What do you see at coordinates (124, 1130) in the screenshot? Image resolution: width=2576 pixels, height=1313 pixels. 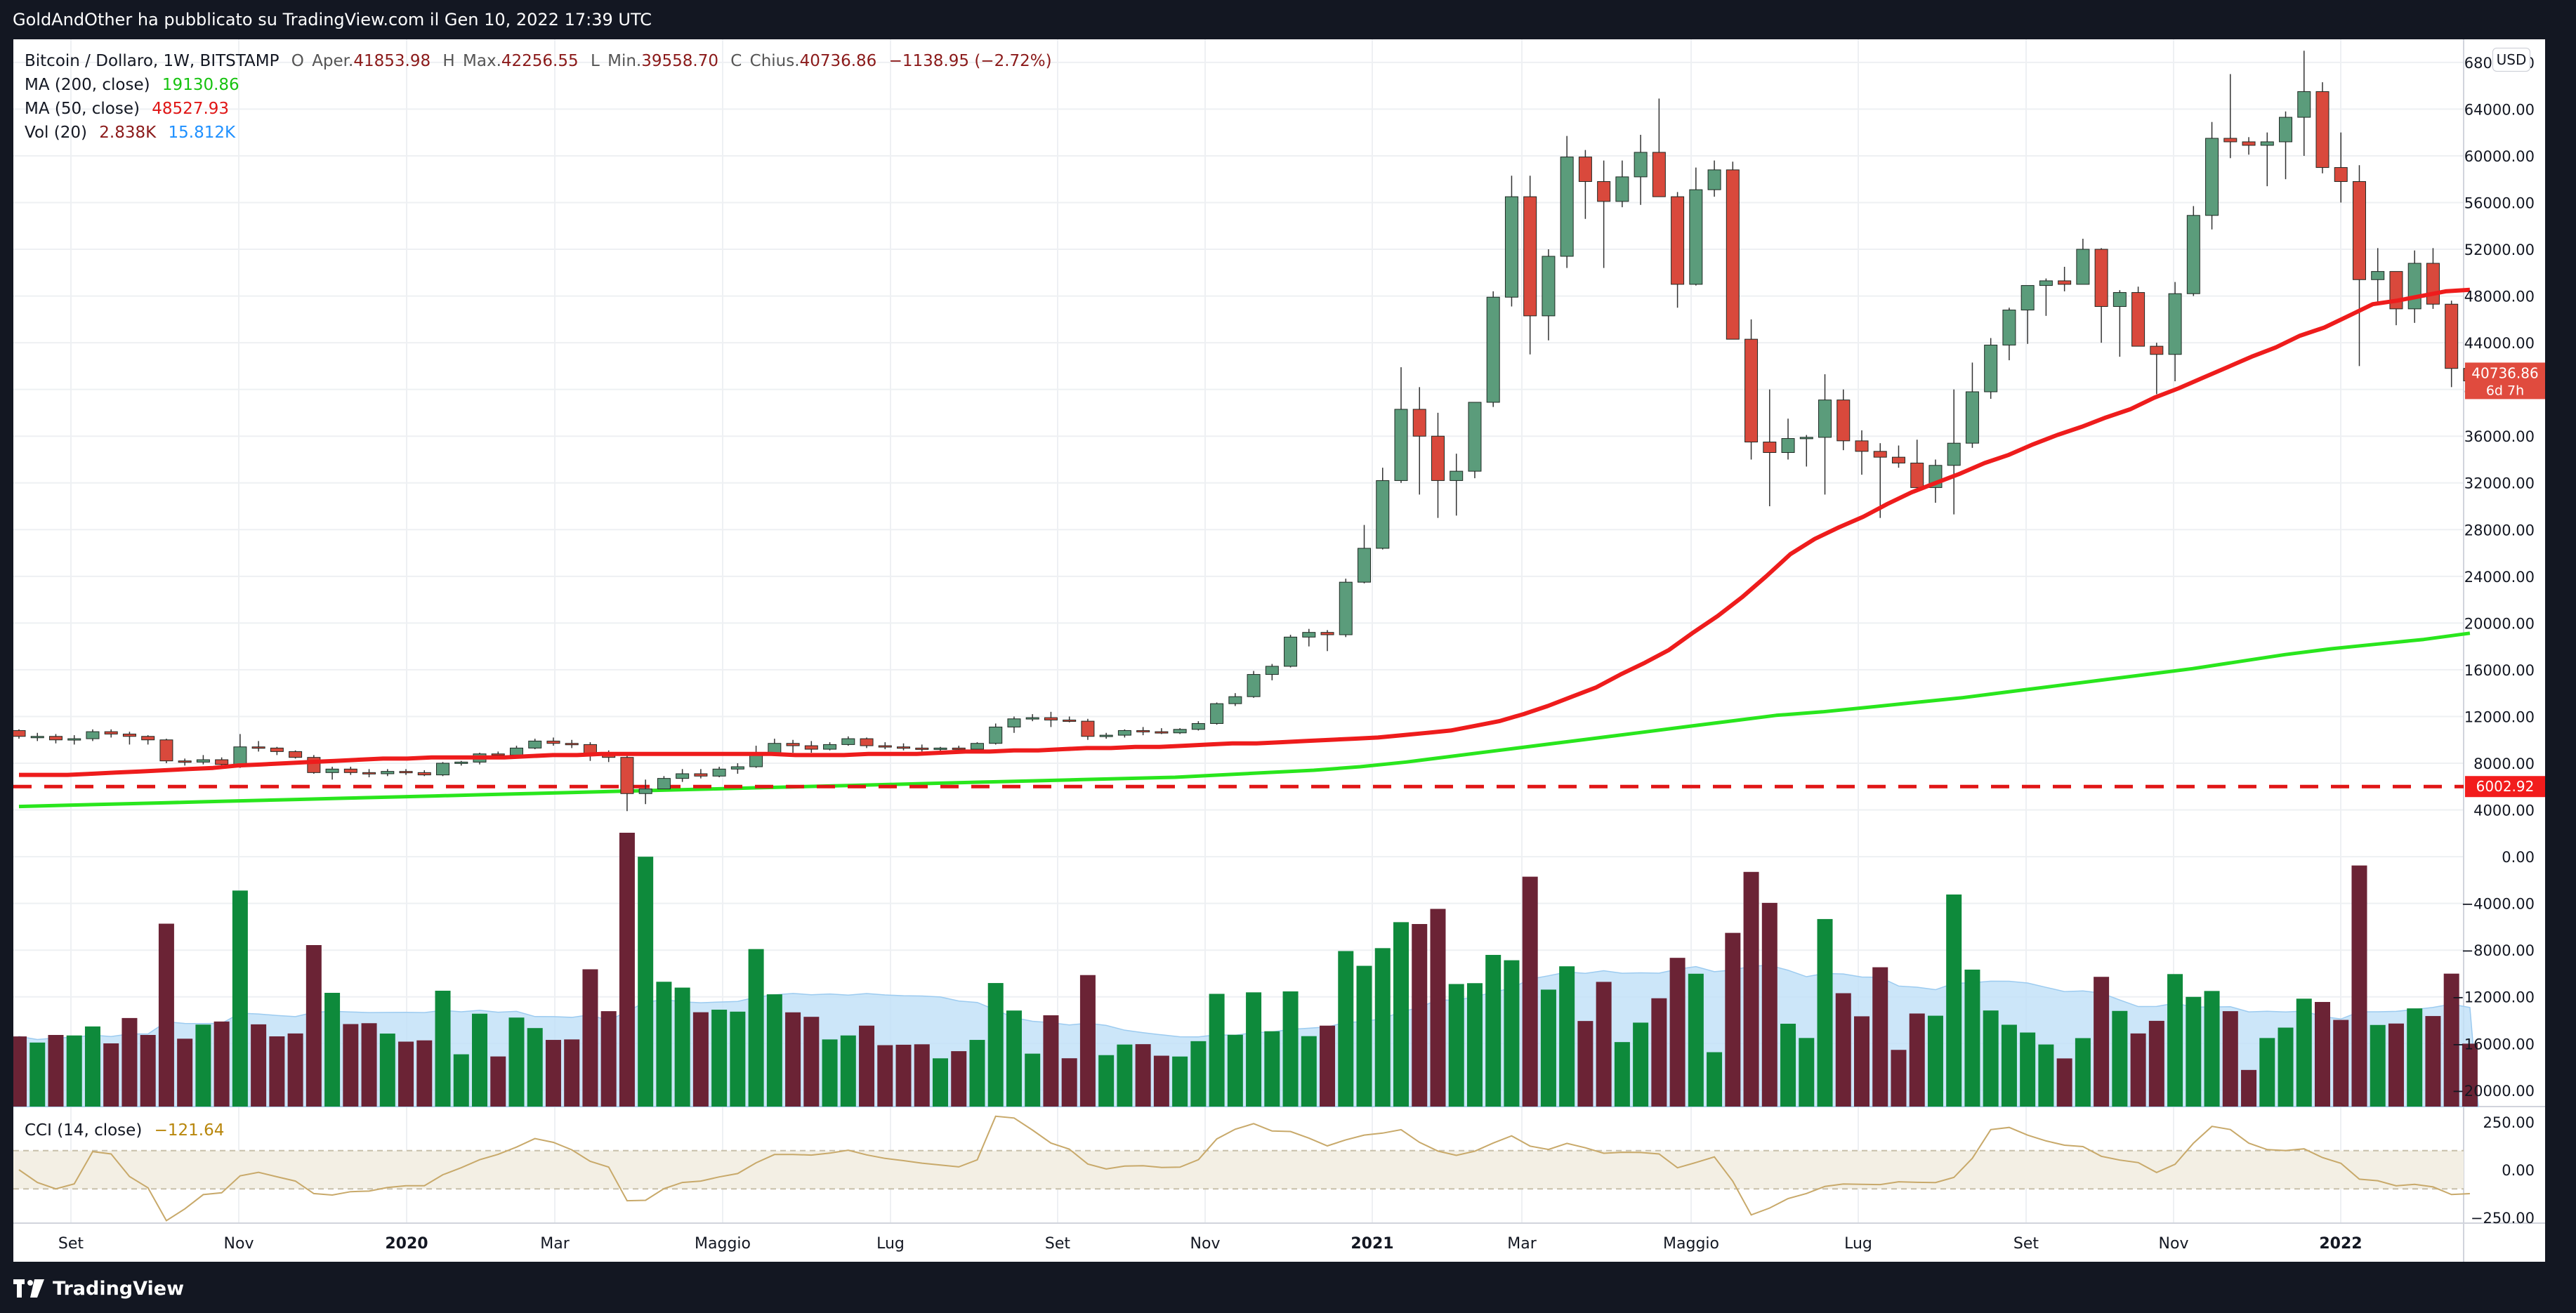 I see `cci-legend: CCI (14, close) −121.64` at bounding box center [124, 1130].